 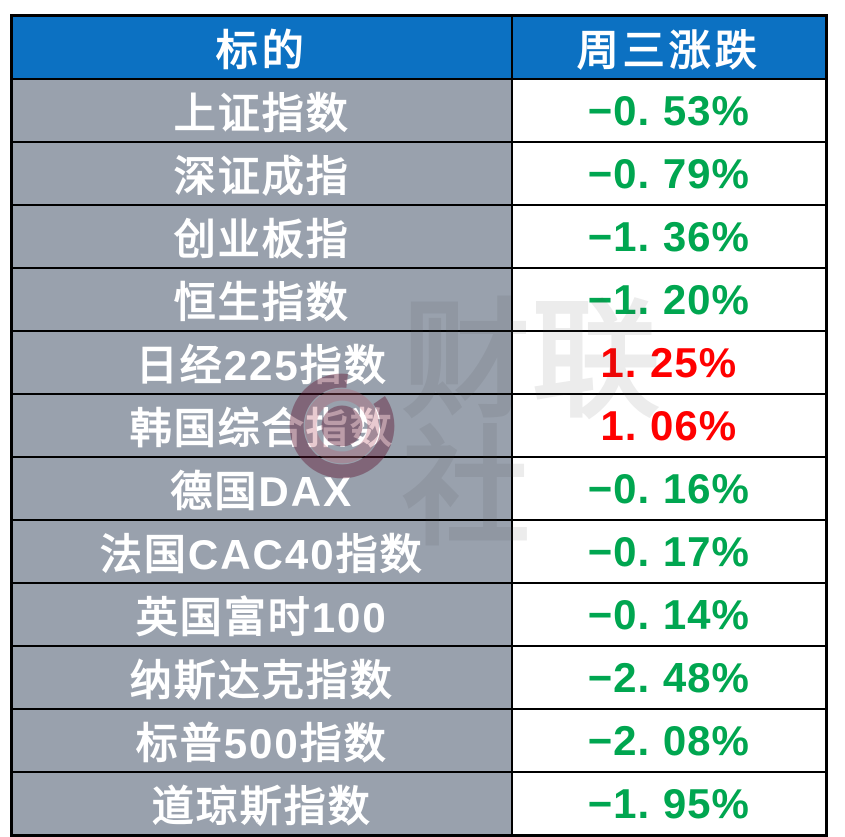 I want to click on change-value-cell: −2. 08%, so click(x=669, y=740).